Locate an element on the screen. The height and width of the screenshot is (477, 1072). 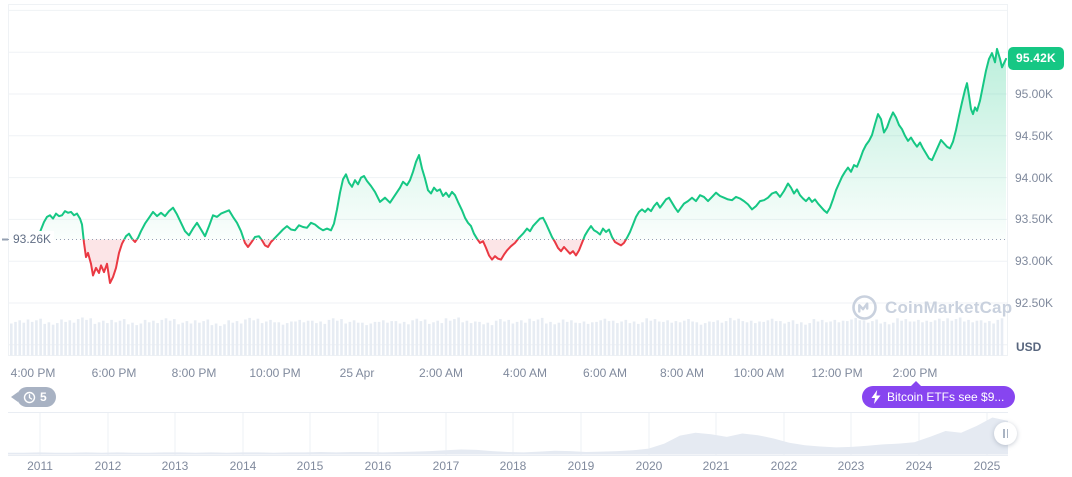
x-axis-tick-label: 8:00 AM is located at coordinates (682, 373).